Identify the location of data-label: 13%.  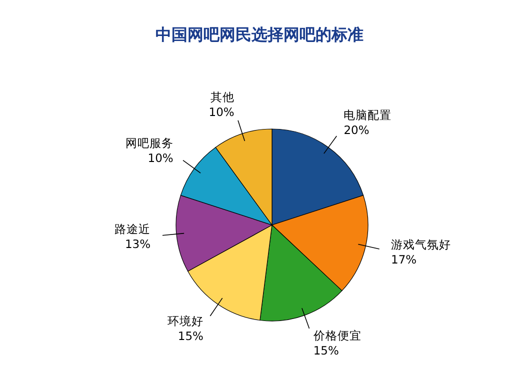
(137, 243).